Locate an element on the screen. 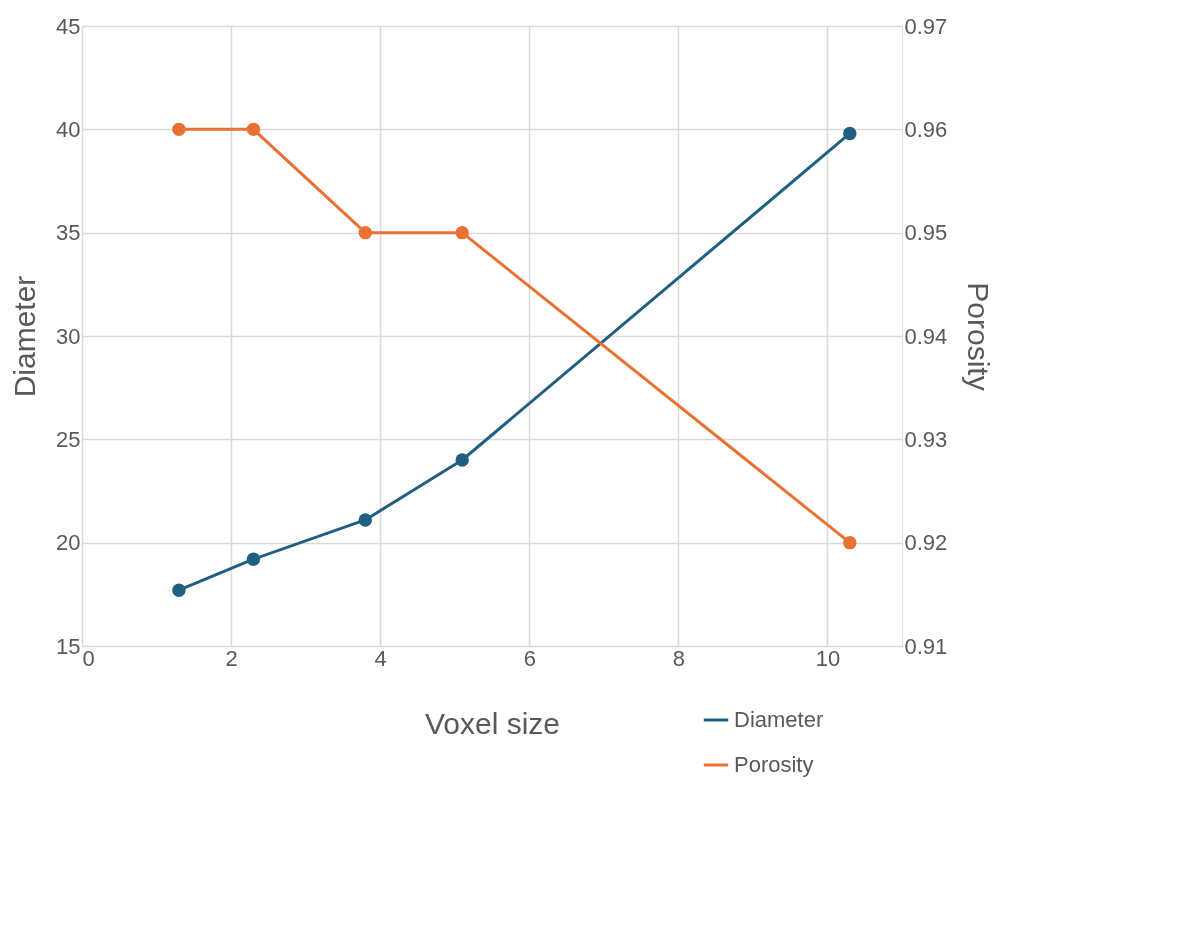 Image resolution: width=1179 pixels, height=941 pixels. x-tick-label: 0 is located at coordinates (88, 658).